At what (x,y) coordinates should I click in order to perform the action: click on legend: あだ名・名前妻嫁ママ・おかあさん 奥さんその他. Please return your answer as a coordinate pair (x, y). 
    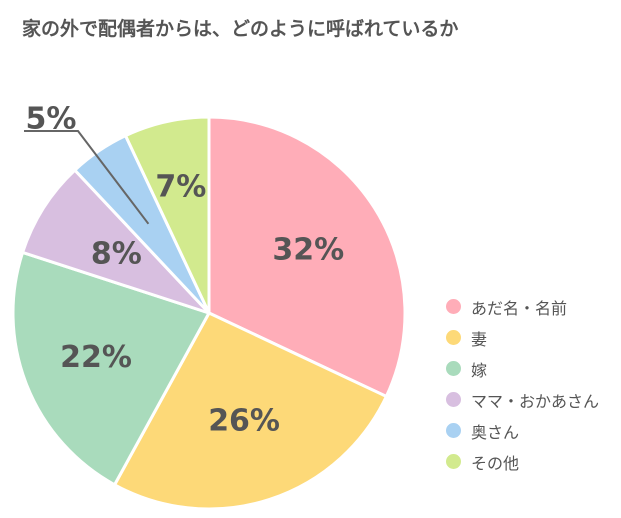
    Looking at the image, I should click on (522, 384).